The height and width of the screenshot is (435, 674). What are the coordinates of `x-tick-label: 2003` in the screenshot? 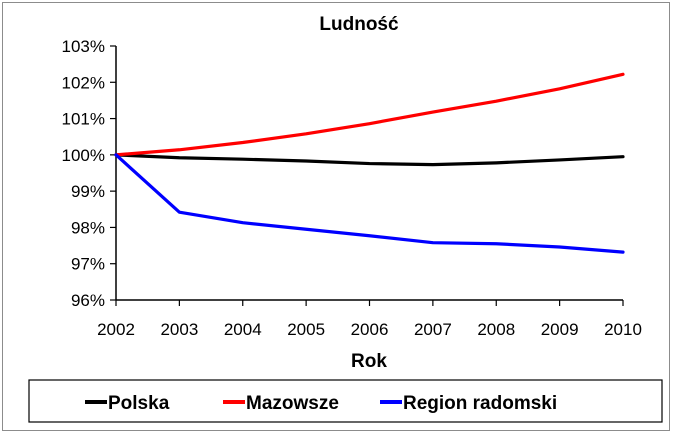 It's located at (179, 329).